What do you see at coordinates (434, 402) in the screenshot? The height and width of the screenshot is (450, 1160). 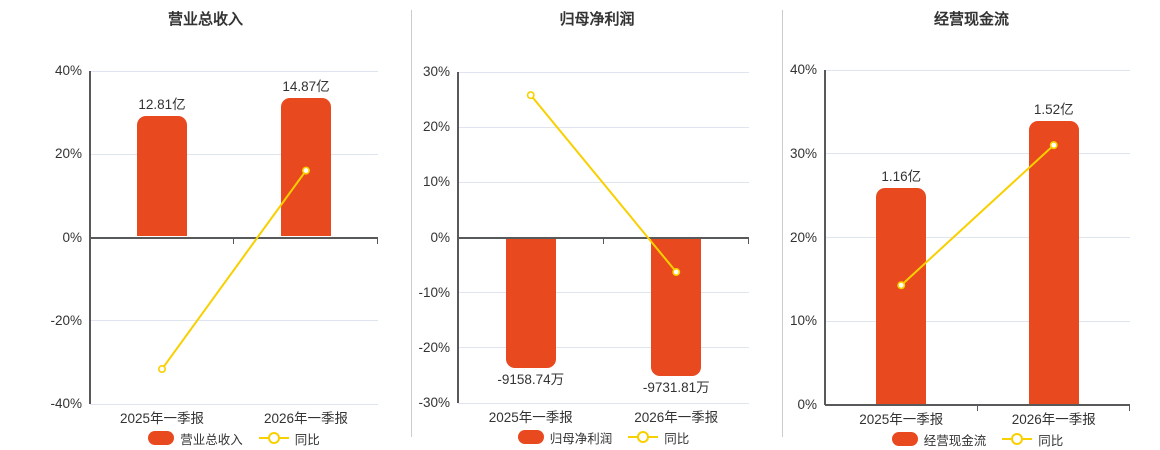 I see `y-axis-label: -30%` at bounding box center [434, 402].